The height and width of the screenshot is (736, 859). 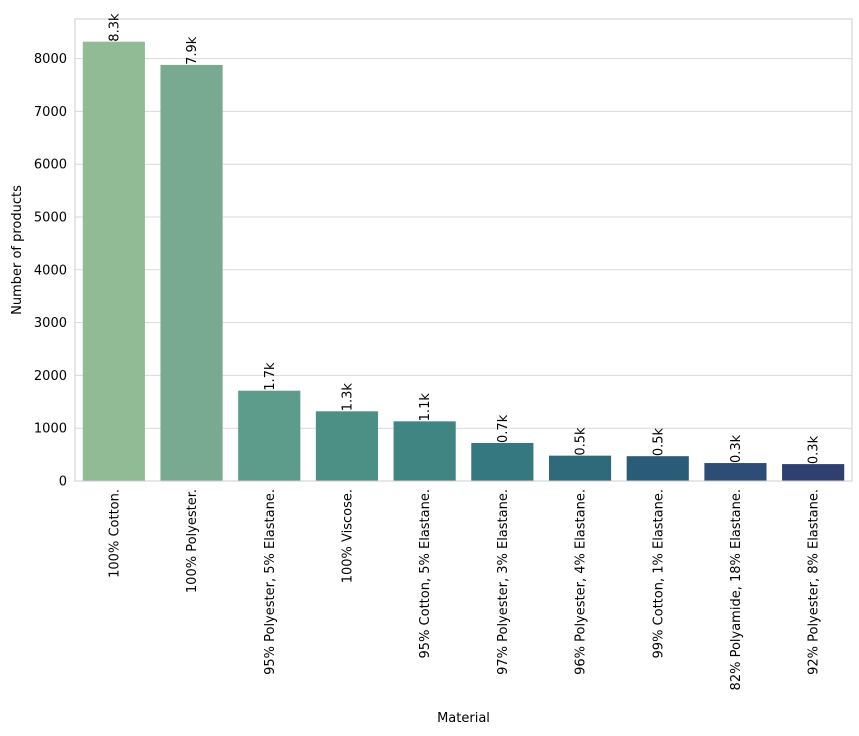 What do you see at coordinates (50, 218) in the screenshot?
I see `y-tick-label: 5000` at bounding box center [50, 218].